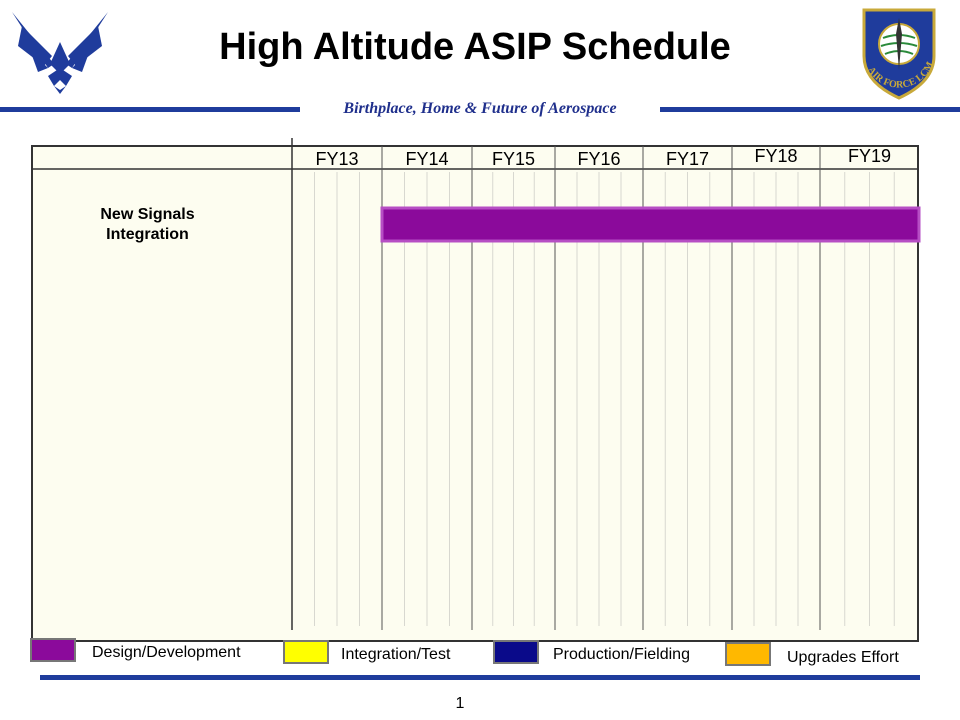 Image resolution: width=960 pixels, height=720 pixels. I want to click on fy-label-fy15: FY15, so click(513, 159).